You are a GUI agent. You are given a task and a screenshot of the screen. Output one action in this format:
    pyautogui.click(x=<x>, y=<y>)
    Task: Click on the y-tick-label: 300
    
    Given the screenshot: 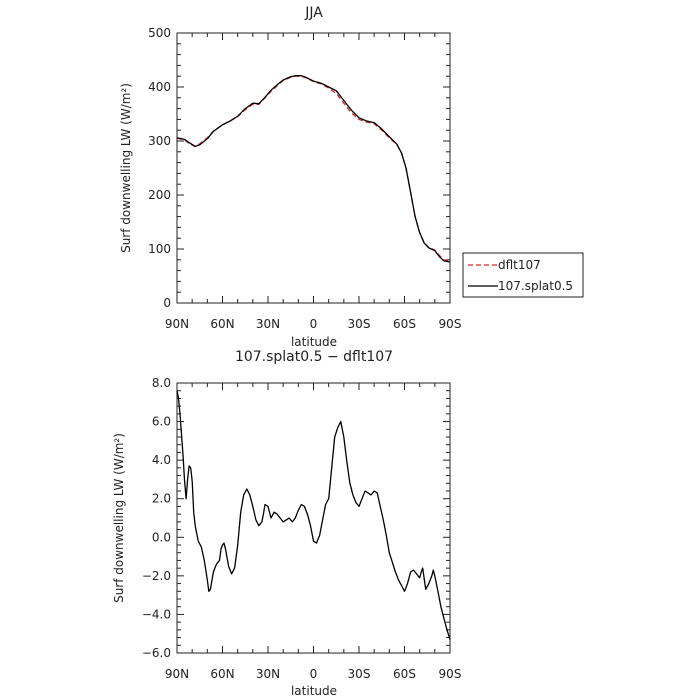 What is the action you would take?
    pyautogui.click(x=159, y=141)
    